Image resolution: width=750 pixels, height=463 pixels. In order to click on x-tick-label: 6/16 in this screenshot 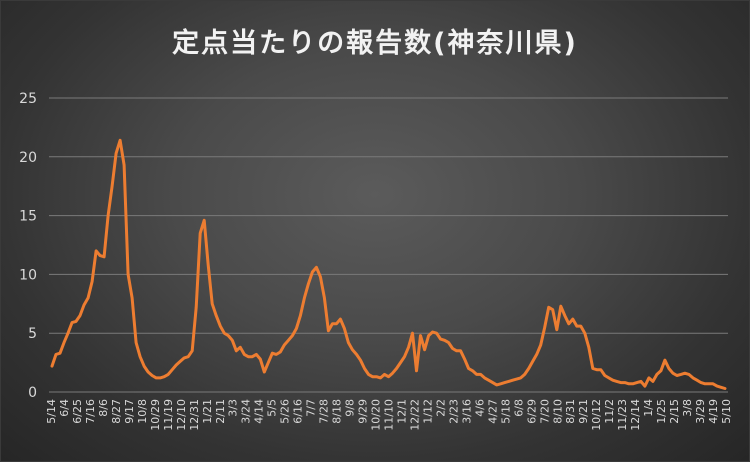, I will do `click(298, 411)`.